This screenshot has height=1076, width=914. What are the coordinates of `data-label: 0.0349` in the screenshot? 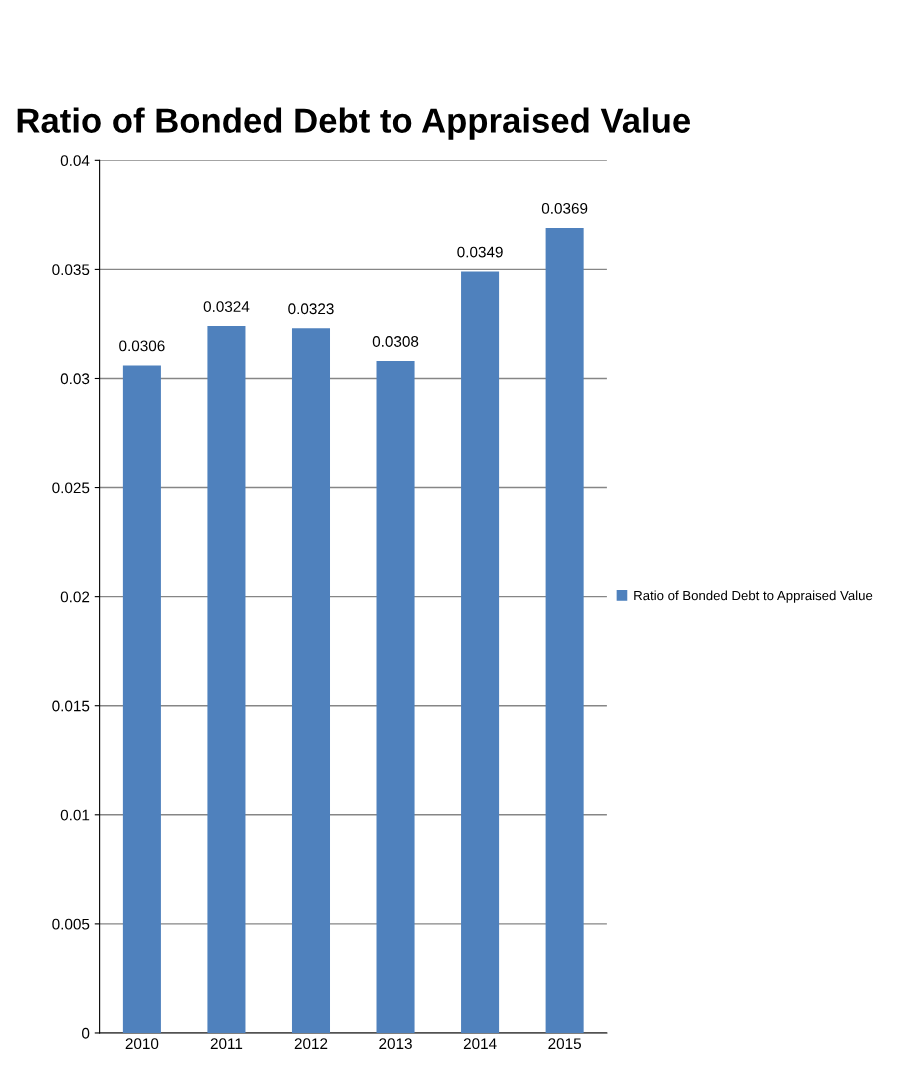 It's located at (480, 252).